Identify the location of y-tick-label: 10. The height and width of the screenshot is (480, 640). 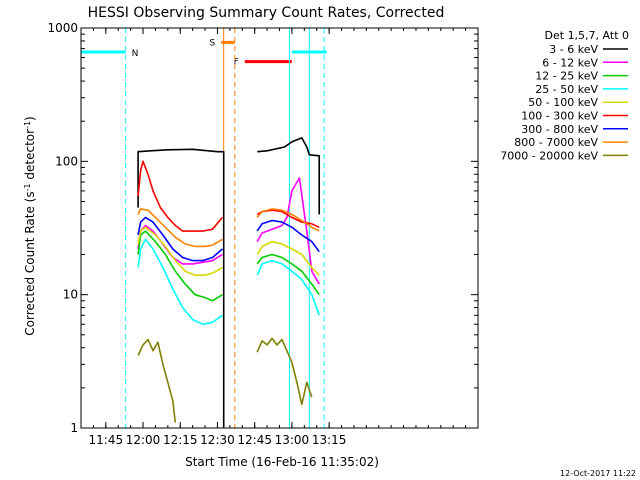
(70, 295).